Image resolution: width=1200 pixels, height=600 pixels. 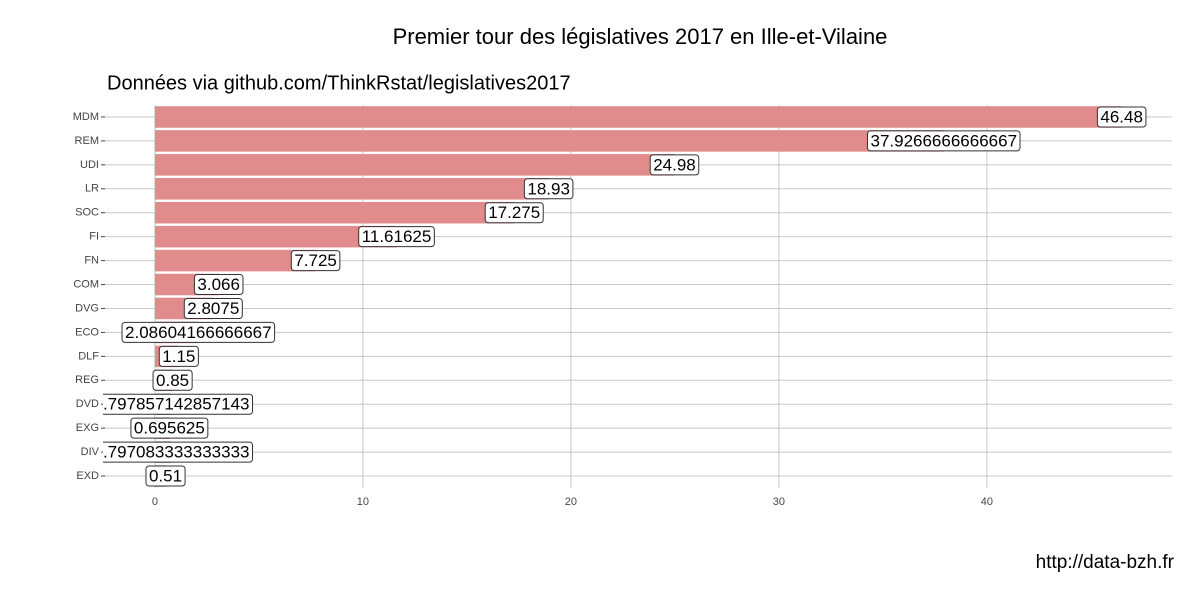 What do you see at coordinates (155, 502) in the screenshot?
I see `x-tick-label: 0` at bounding box center [155, 502].